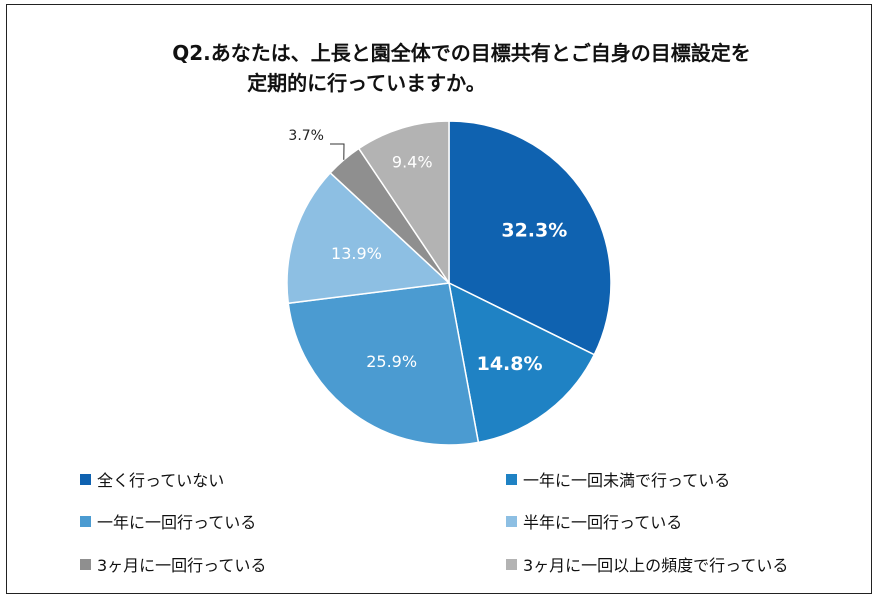 This screenshot has width=883, height=606. I want to click on legend-label-3: 一年に一回行っている, so click(177, 522).